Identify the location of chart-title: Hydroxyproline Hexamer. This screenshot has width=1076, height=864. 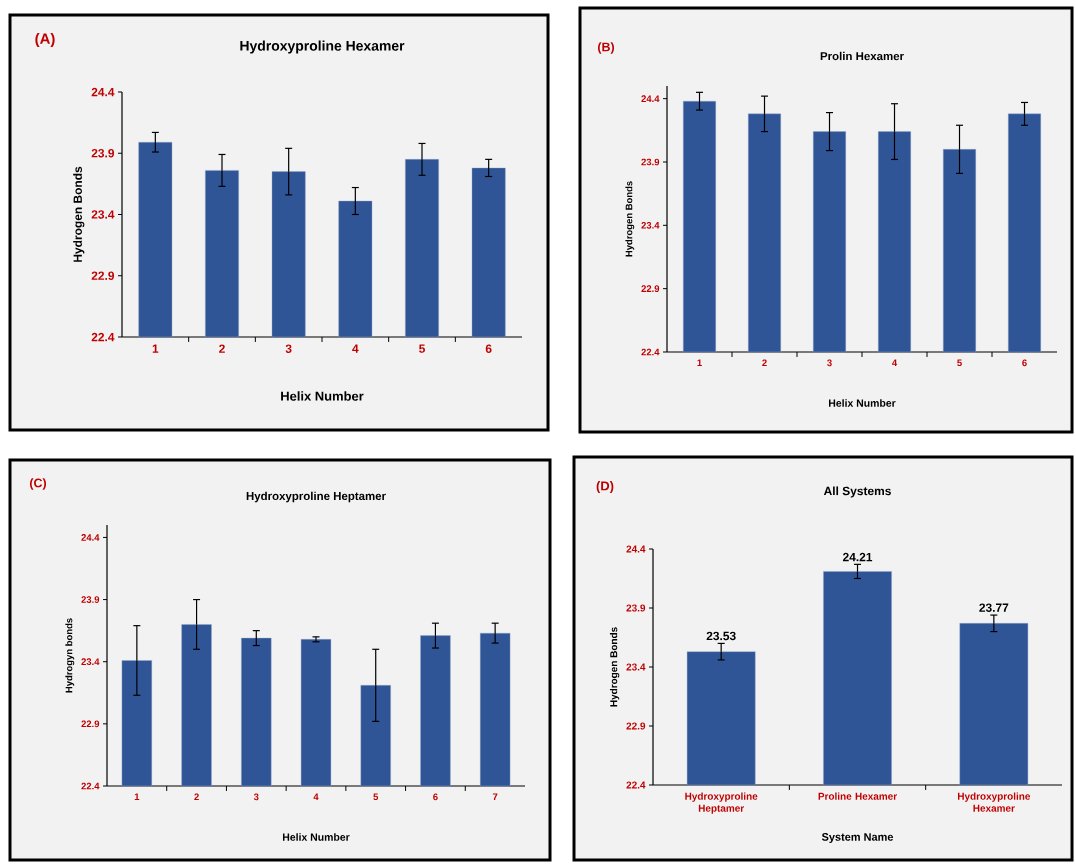
(322, 47).